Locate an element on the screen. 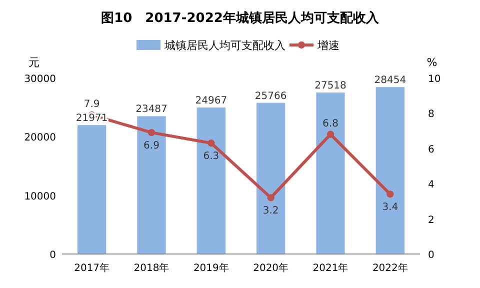  y-tick-label: 20000 is located at coordinates (40, 138).